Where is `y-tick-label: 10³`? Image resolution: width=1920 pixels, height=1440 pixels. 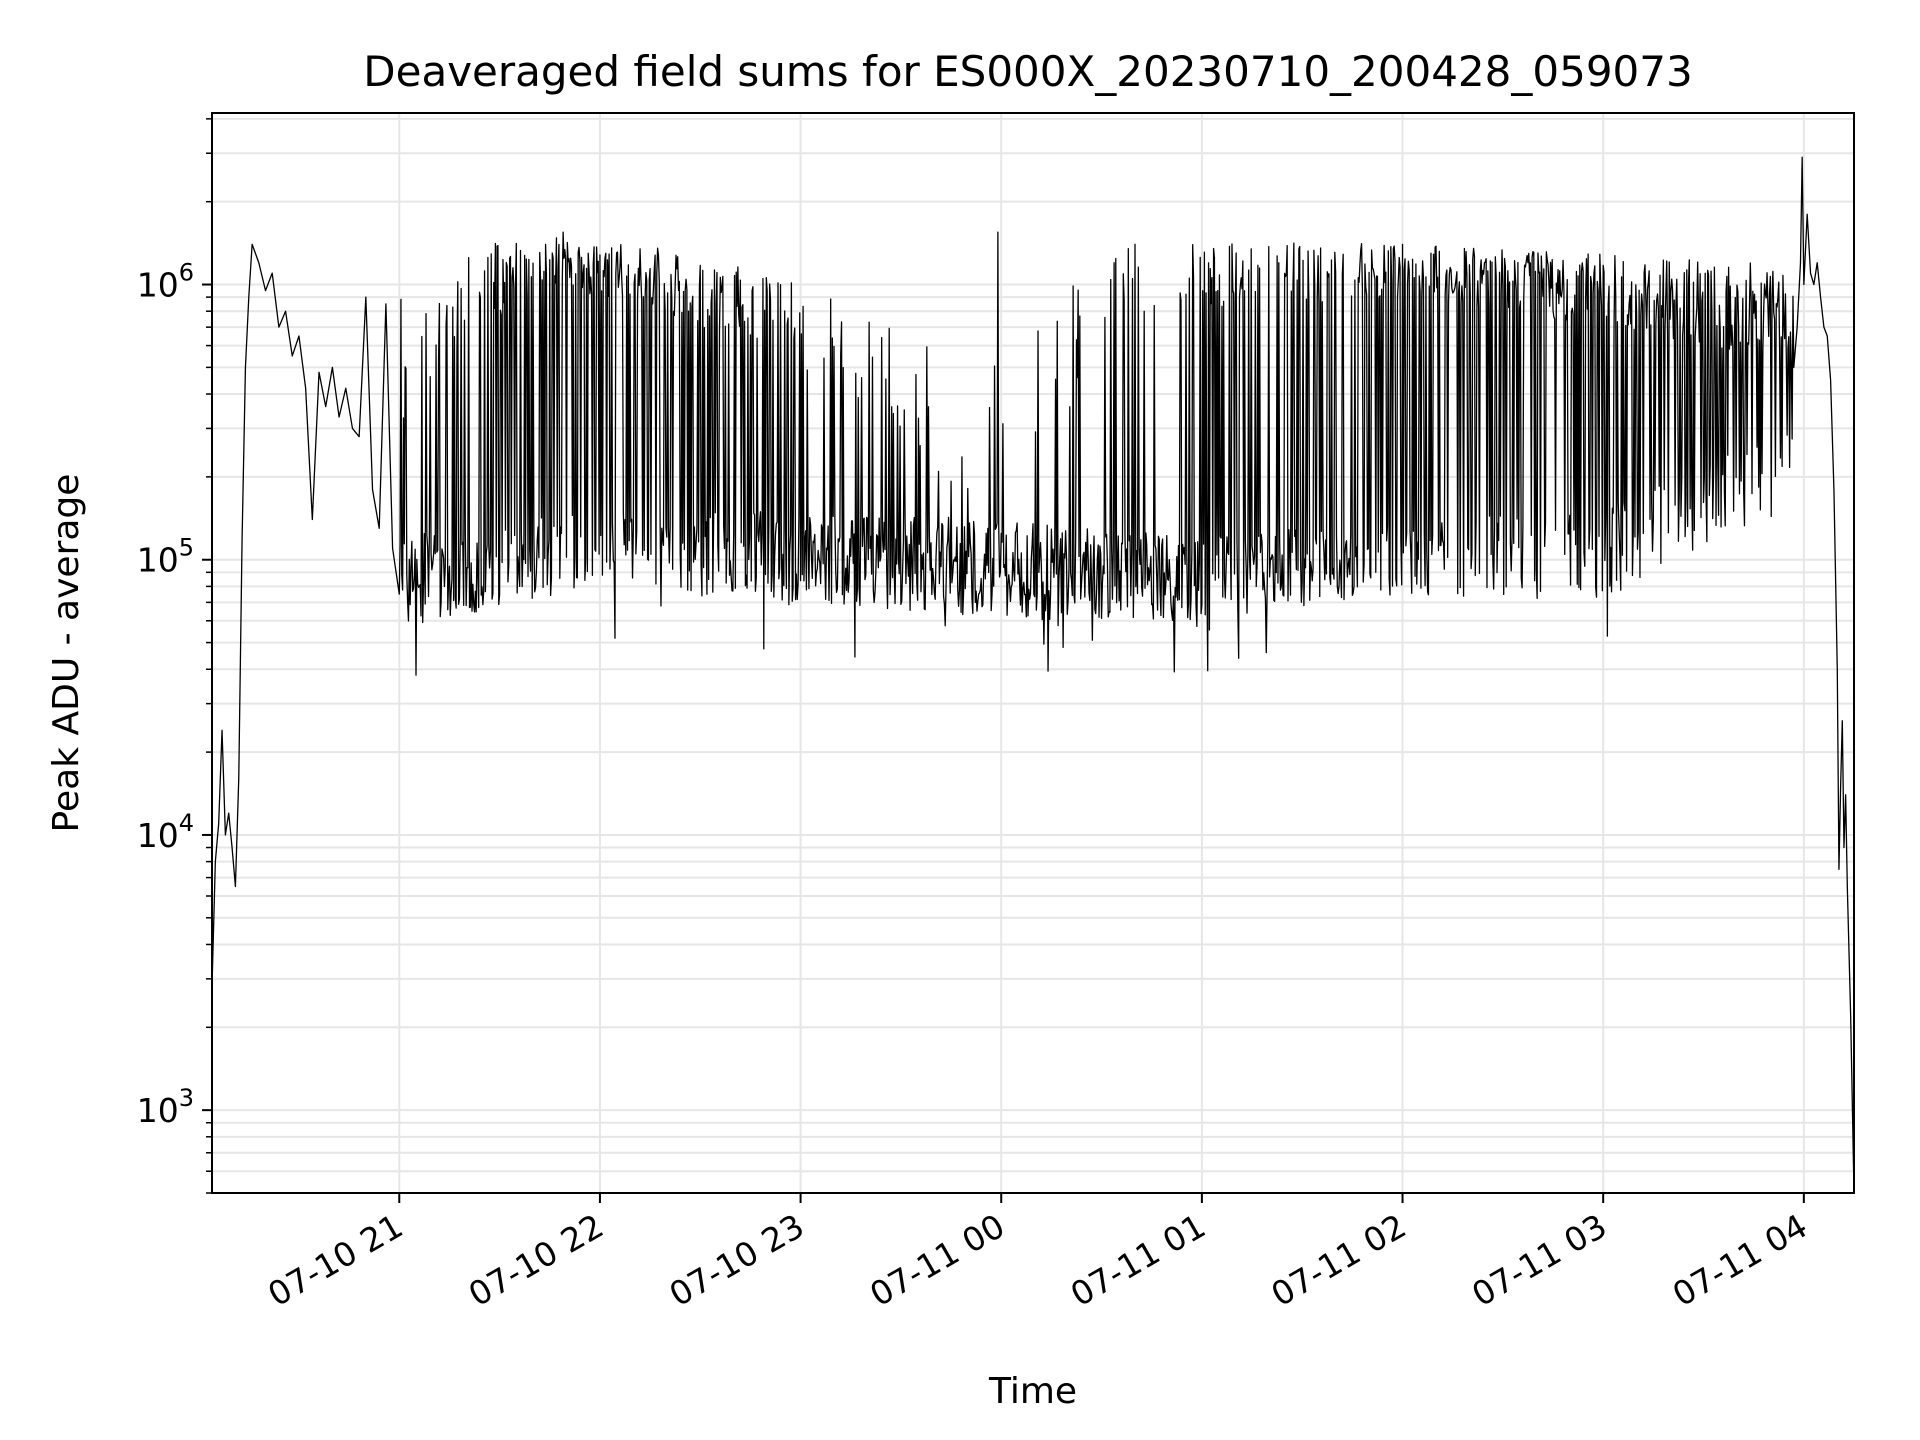
y-tick-label: 10³ is located at coordinates (165, 1107).